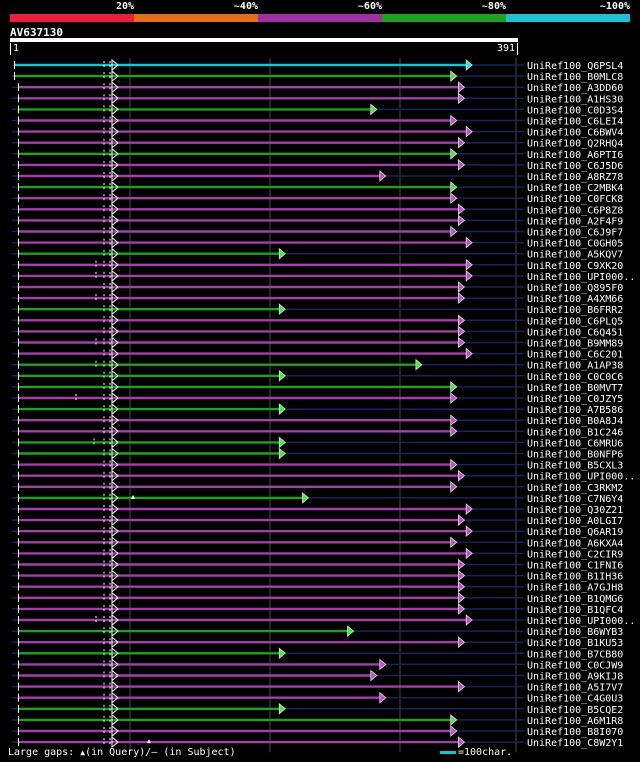  I want to click on hit-label: UniRef100_A6PTI6, so click(575, 155).